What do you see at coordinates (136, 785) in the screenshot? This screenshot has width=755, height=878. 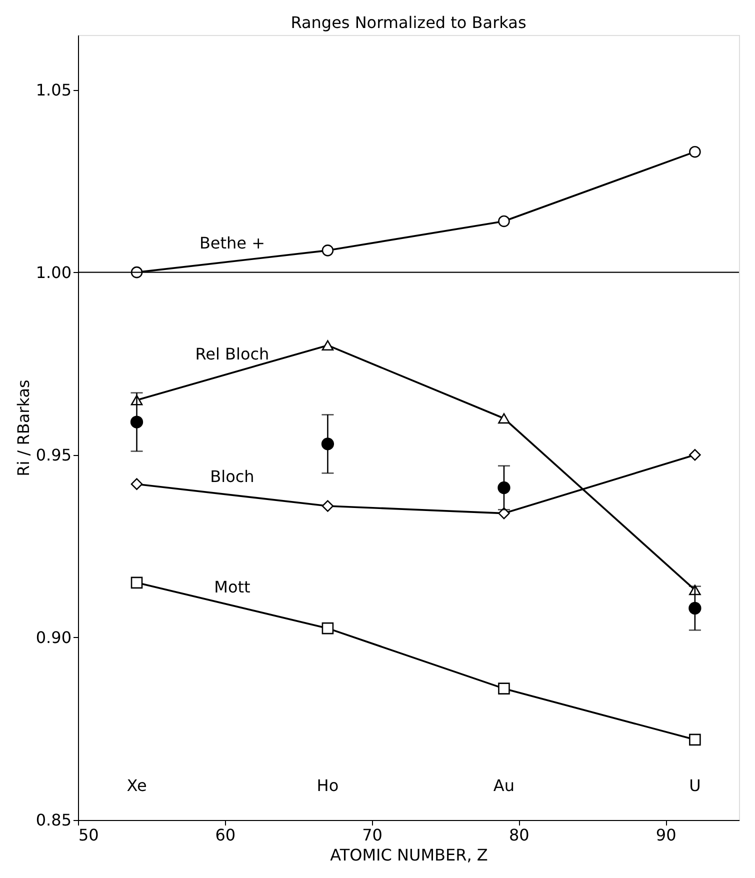 I see `annotation: Xe` at bounding box center [136, 785].